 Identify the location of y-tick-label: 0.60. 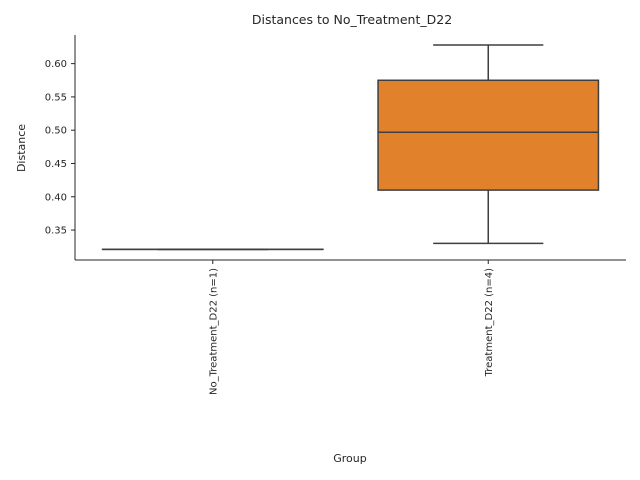
(56, 64).